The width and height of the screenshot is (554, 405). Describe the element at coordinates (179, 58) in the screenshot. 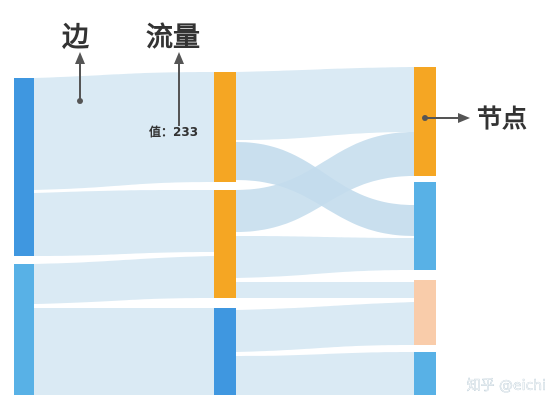

I see `flow-arrow-icon` at that location.